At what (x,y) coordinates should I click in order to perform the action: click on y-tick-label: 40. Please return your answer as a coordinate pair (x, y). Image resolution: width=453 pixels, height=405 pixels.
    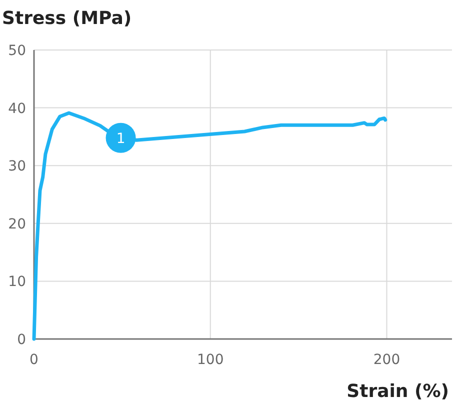
    Looking at the image, I should click on (17, 108).